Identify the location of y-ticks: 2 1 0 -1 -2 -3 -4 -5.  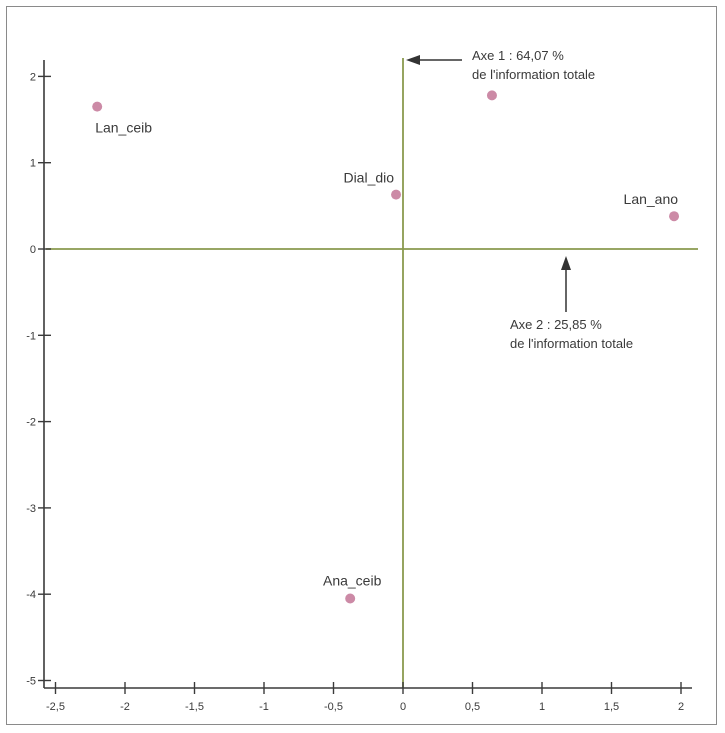
(38, 379).